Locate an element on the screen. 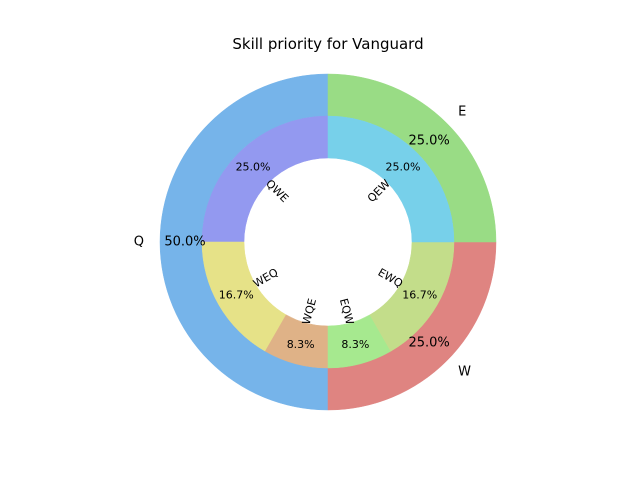  inner-pct-ewq: 16.7% is located at coordinates (419, 295).